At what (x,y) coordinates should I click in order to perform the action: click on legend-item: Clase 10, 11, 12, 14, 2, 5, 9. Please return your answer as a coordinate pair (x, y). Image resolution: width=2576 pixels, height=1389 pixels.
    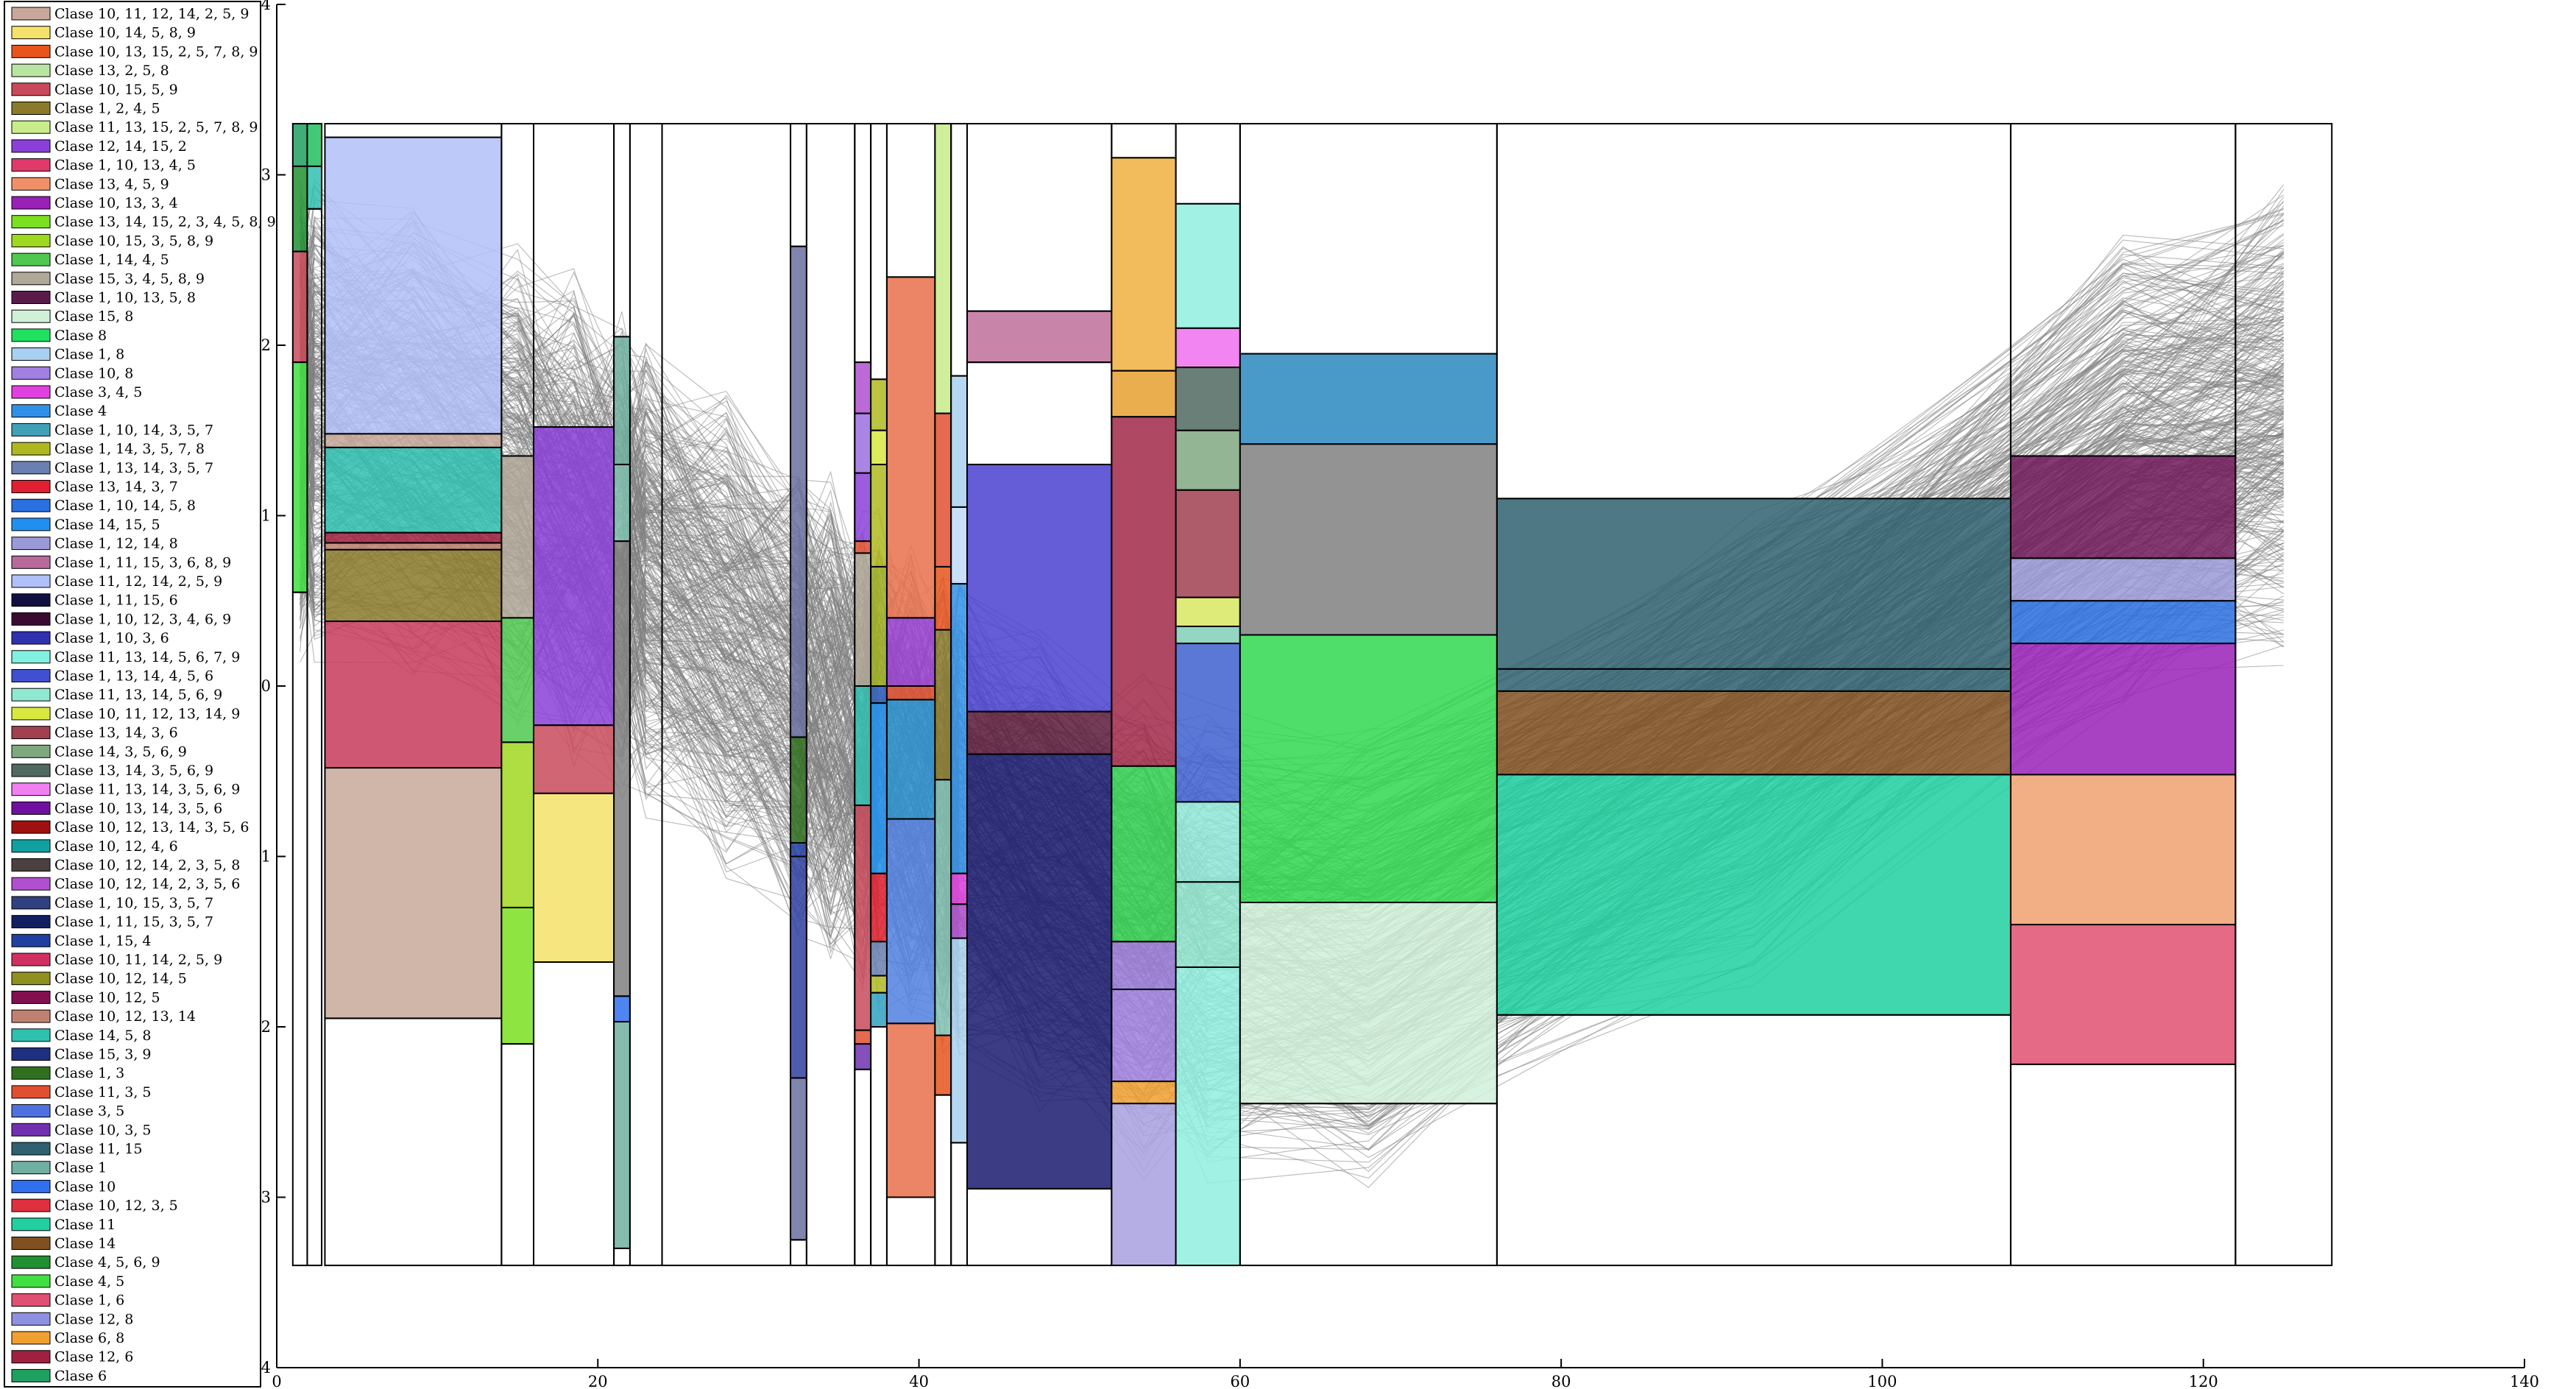
    Looking at the image, I should click on (130, 14).